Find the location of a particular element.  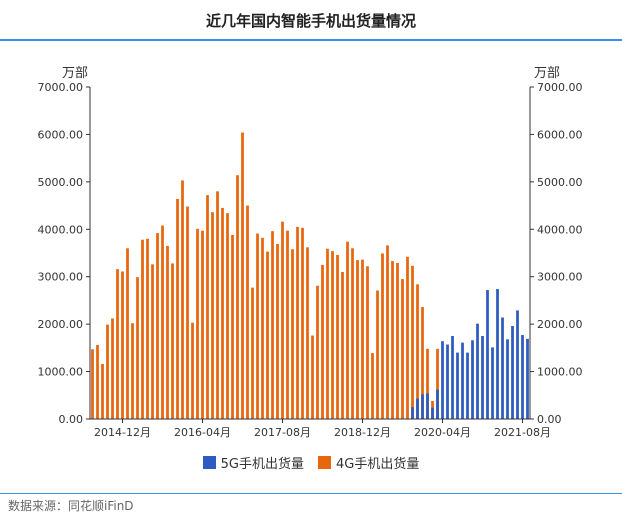

right-axis-unit: 万部 is located at coordinates (547, 73).